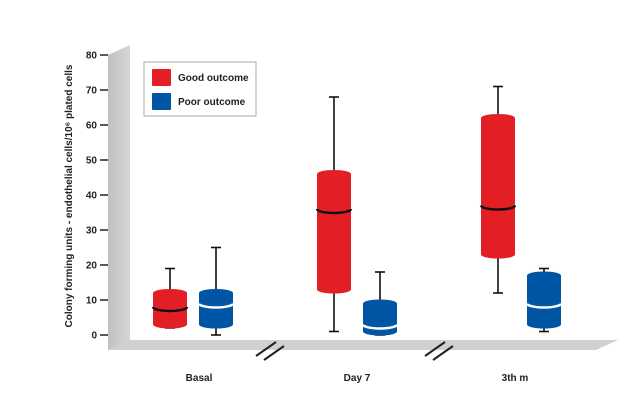 This screenshot has height=417, width=626. I want to click on x-tick-label: Day 7, so click(357, 378).